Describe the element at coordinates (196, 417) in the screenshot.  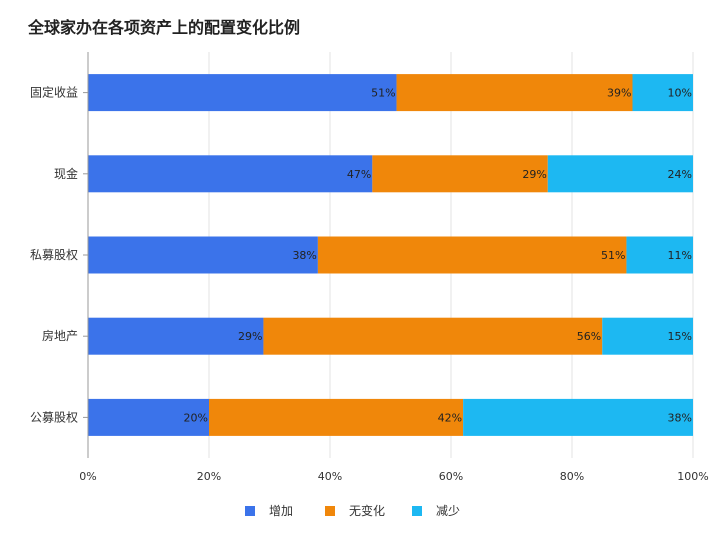
I see `data-label: 20%` at that location.